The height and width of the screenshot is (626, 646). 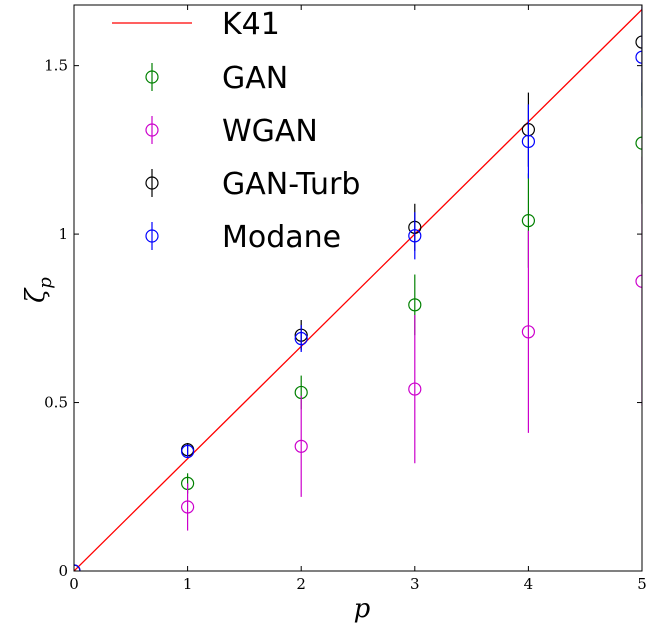 What do you see at coordinates (63, 234) in the screenshot?
I see `y-tick-label: 1` at bounding box center [63, 234].